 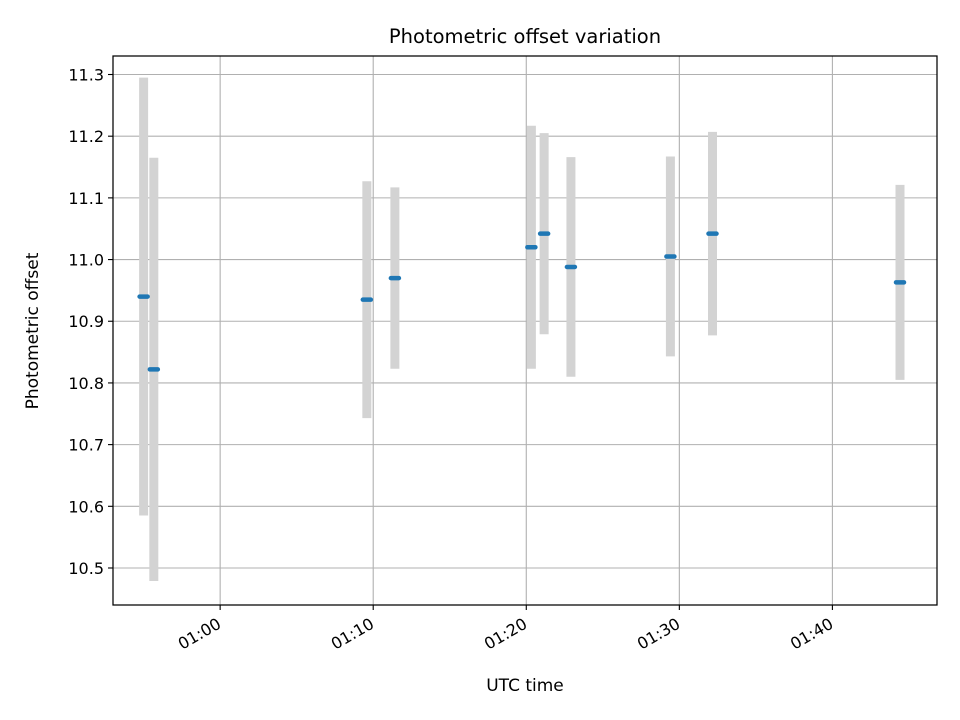 What do you see at coordinates (86, 136) in the screenshot?
I see `y-tick-label: 11.2` at bounding box center [86, 136].